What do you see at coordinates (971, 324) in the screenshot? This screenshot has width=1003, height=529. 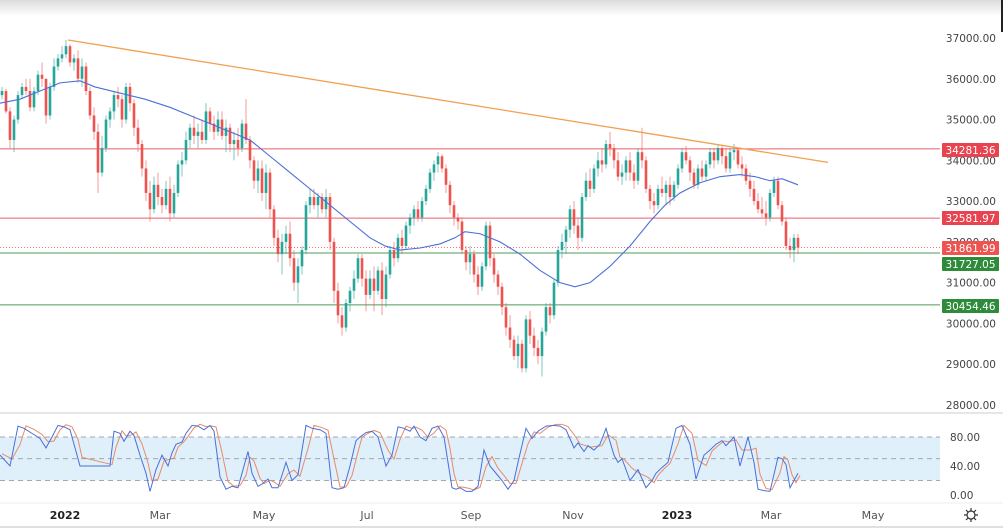 I see `price-tick-label: 30000.00` at bounding box center [971, 324].